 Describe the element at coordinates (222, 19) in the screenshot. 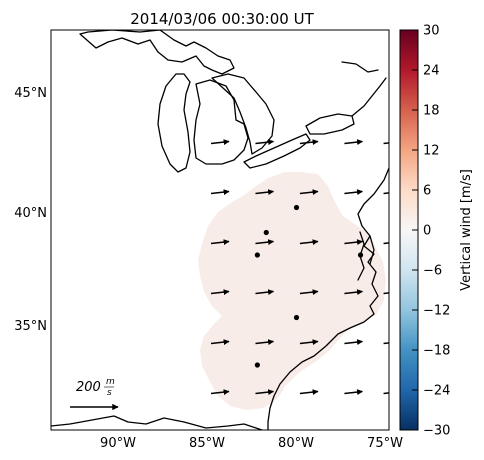

I see `plot-title: 2014/03/06 00:30:00 UT` at that location.